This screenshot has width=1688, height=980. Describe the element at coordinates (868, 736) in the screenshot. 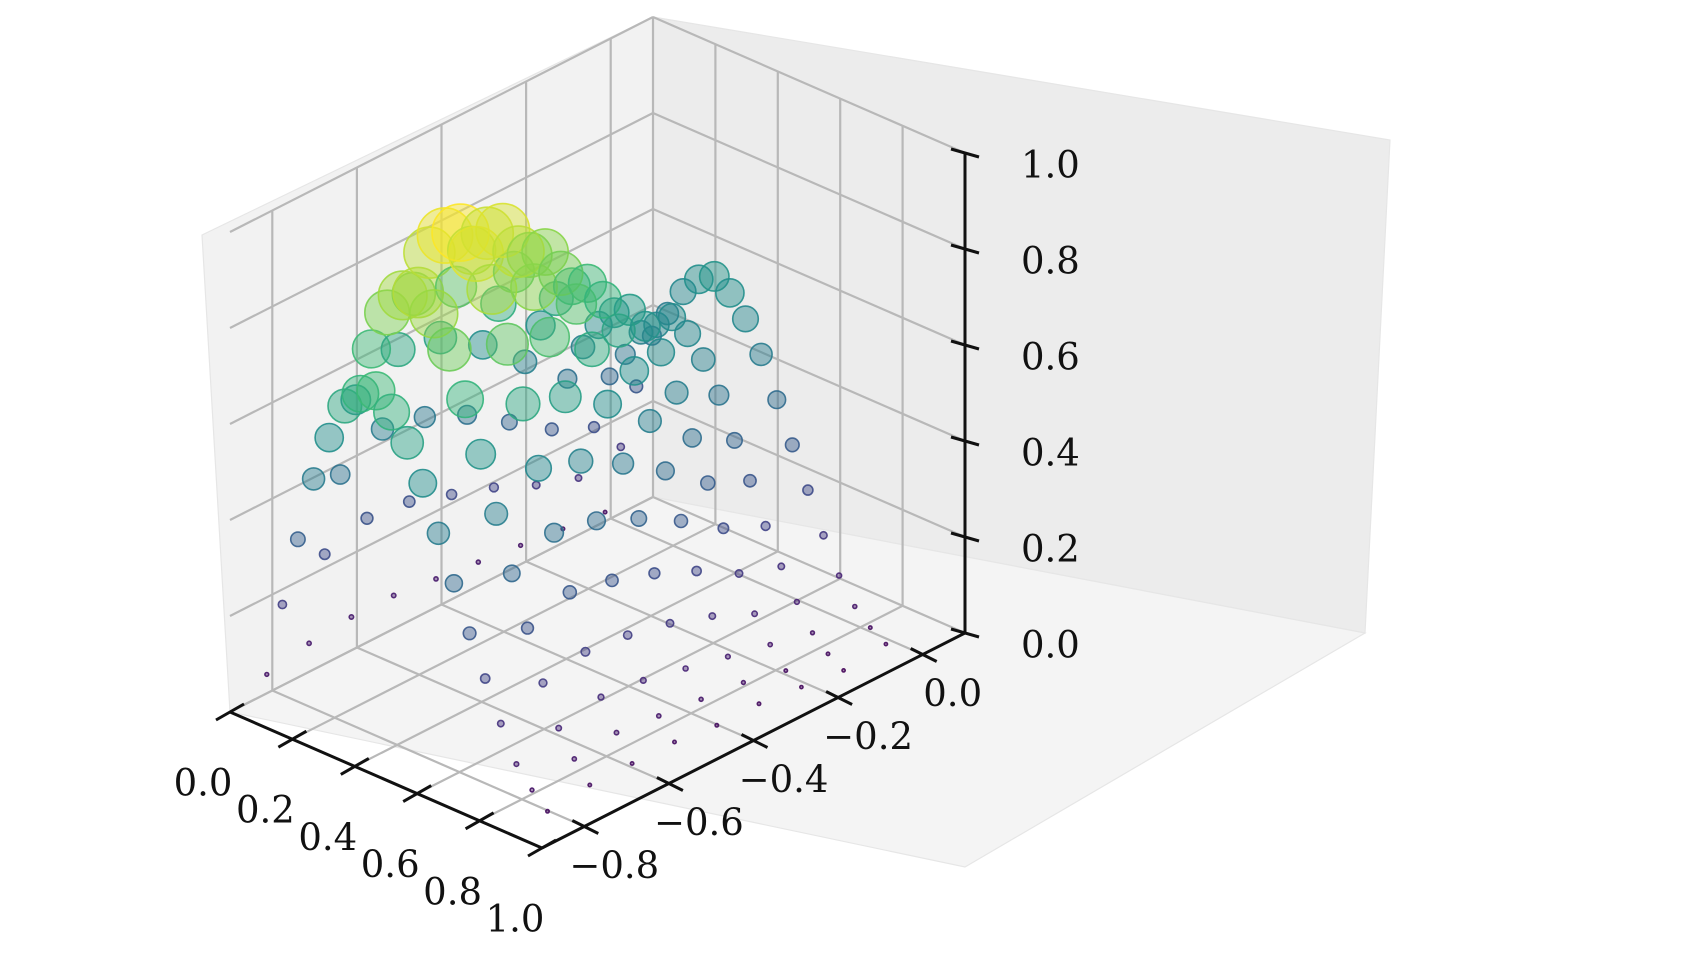

I see `y-tick-1-label: −0.2` at that location.